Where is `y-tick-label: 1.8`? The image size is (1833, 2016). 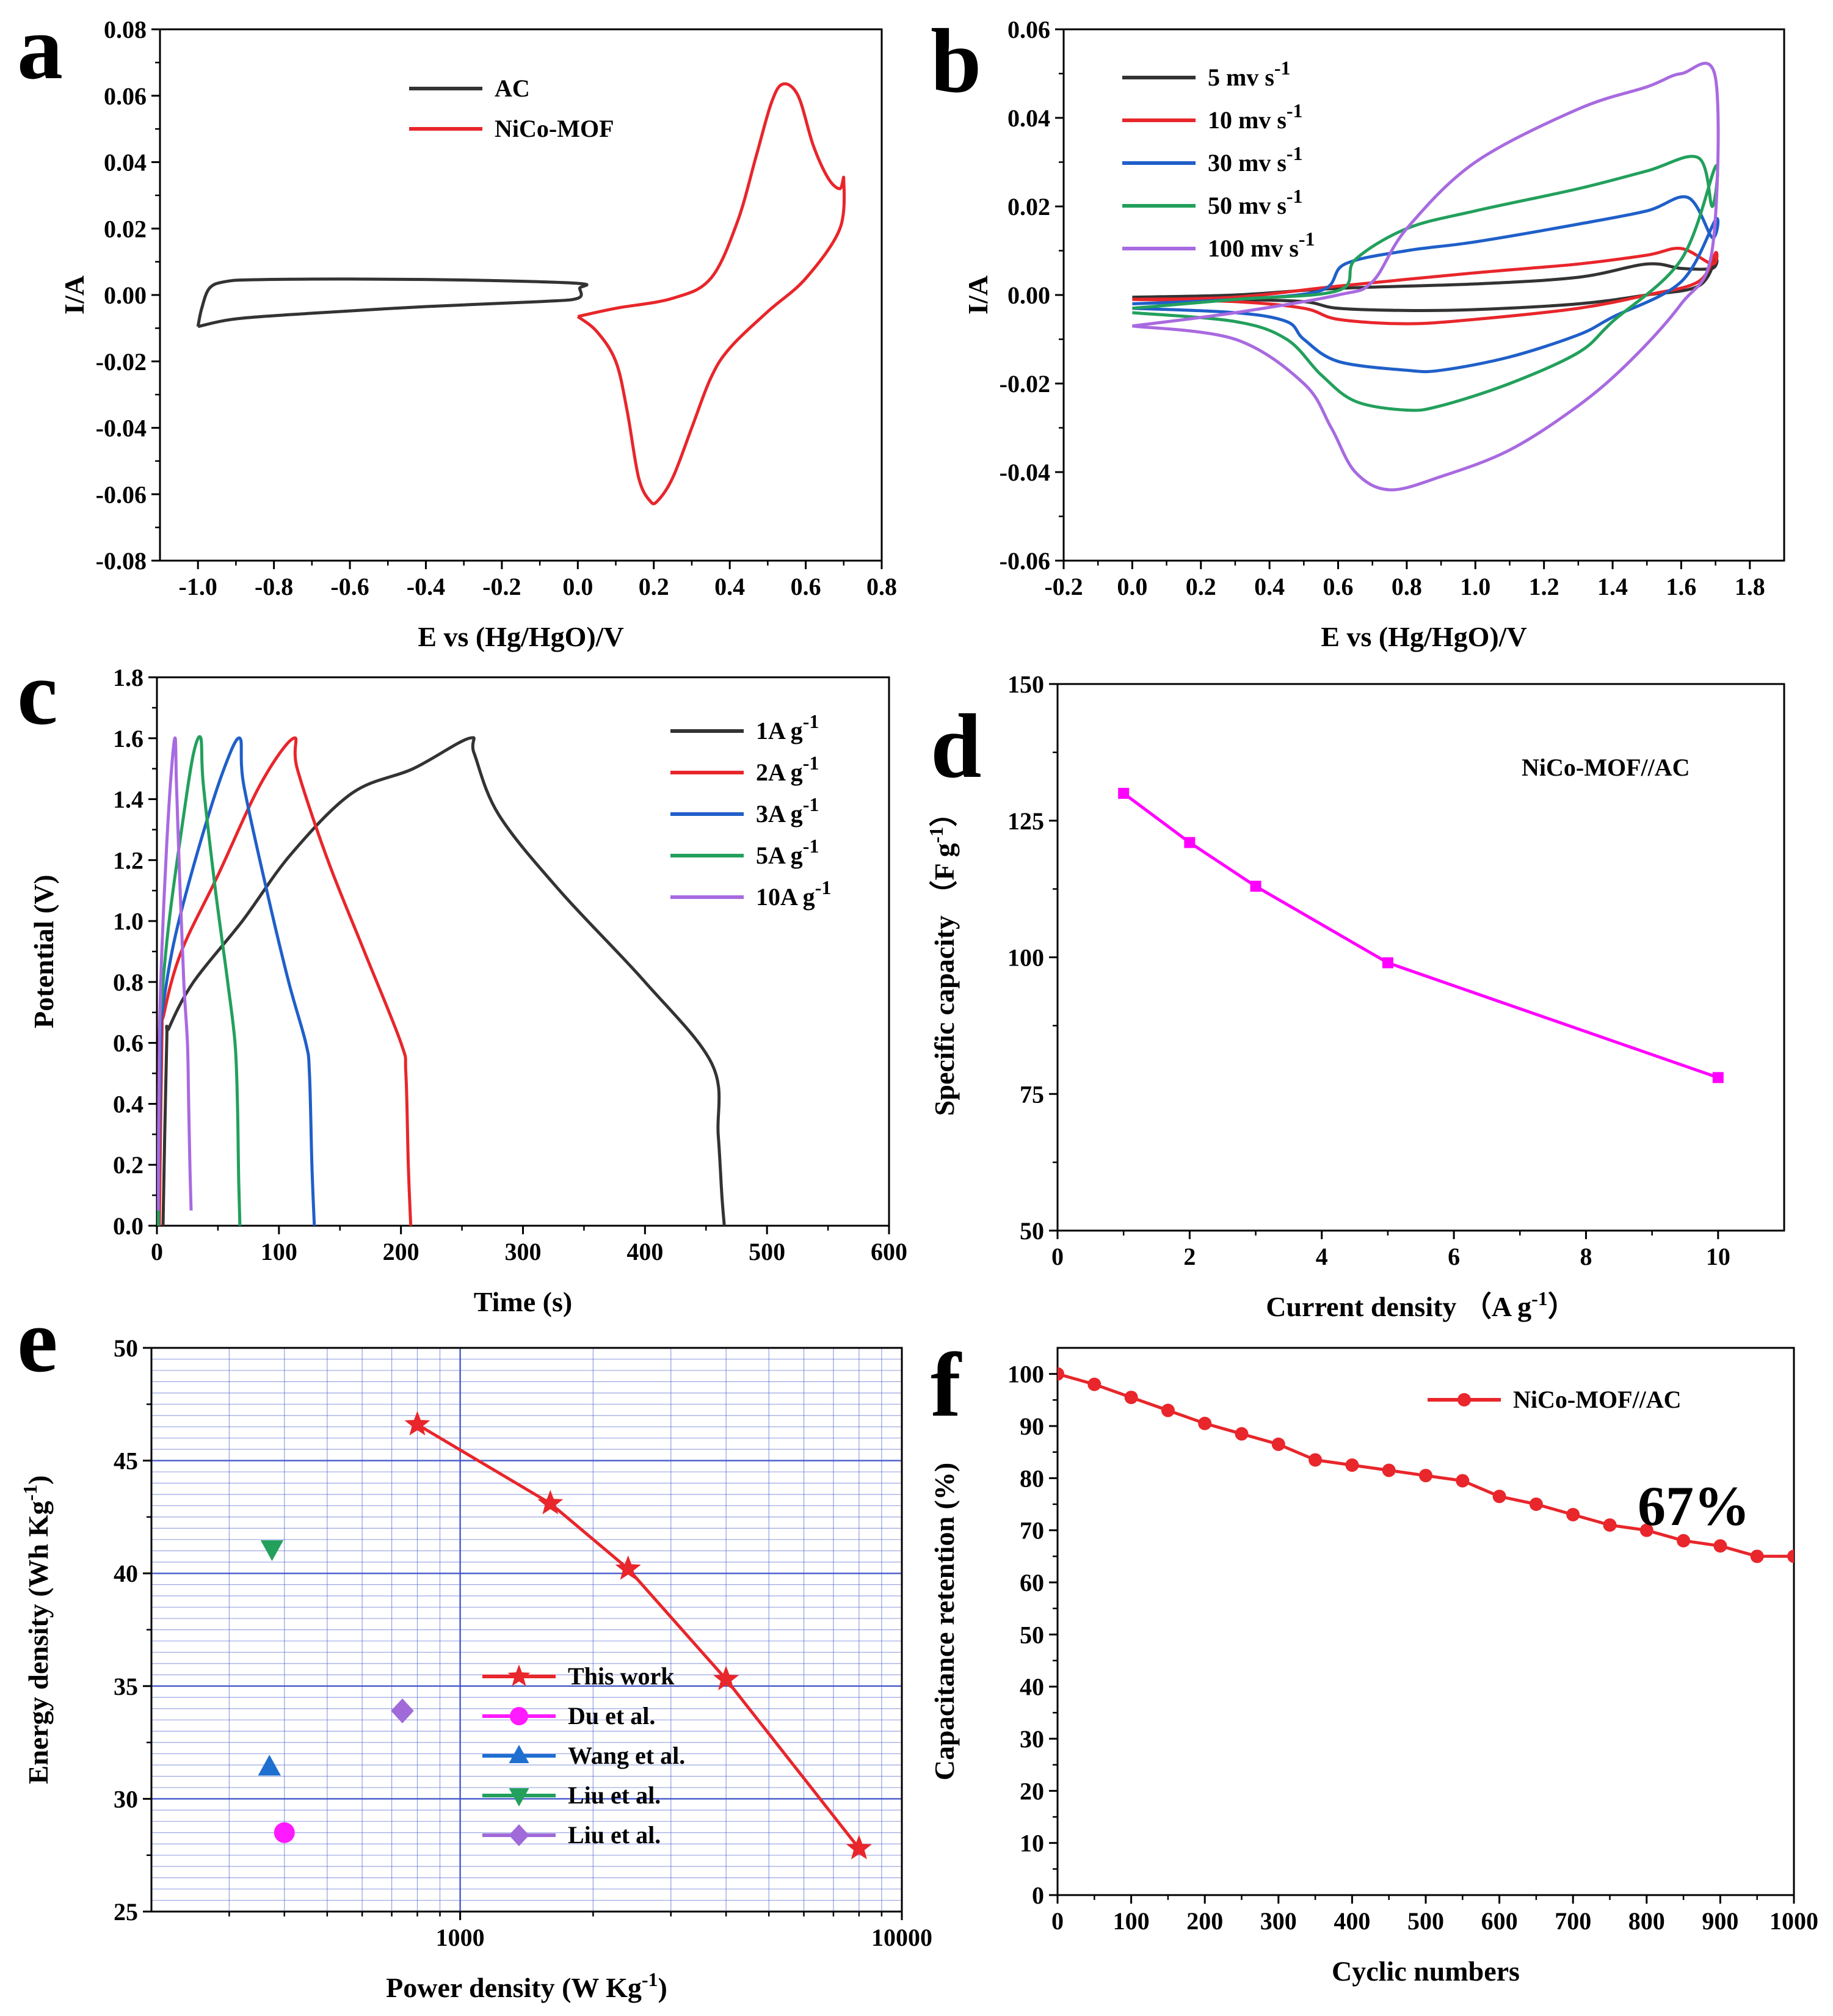 y-tick-label: 1.8 is located at coordinates (128, 678).